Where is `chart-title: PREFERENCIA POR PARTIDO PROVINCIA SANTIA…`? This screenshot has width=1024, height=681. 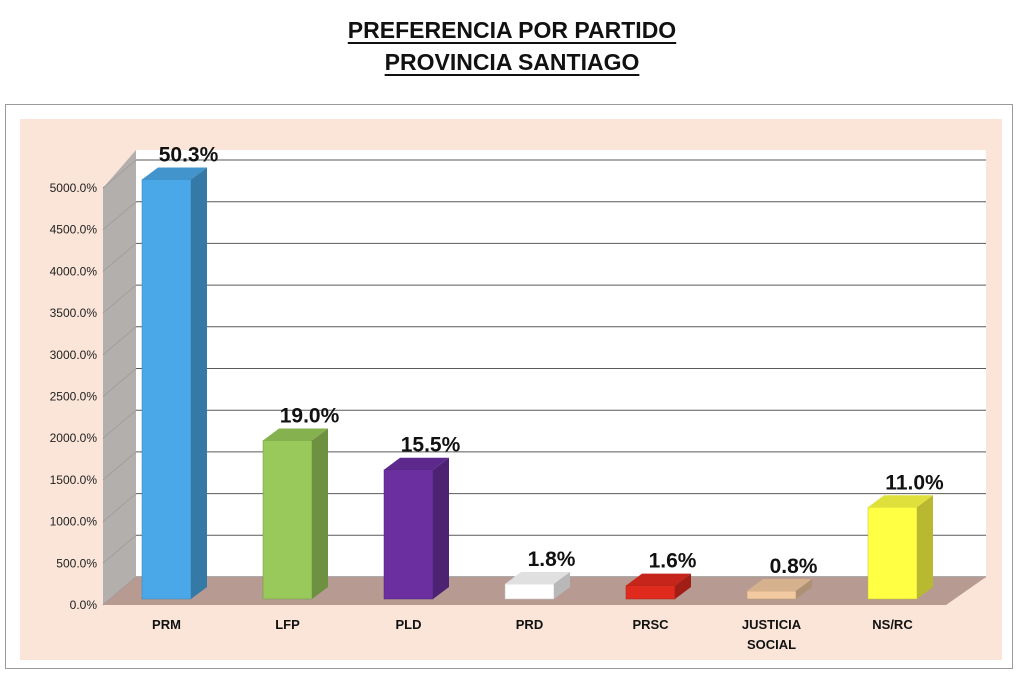
chart-title: PREFERENCIA POR PARTIDO PROVINCIA SANTIA… is located at coordinates (512, 46).